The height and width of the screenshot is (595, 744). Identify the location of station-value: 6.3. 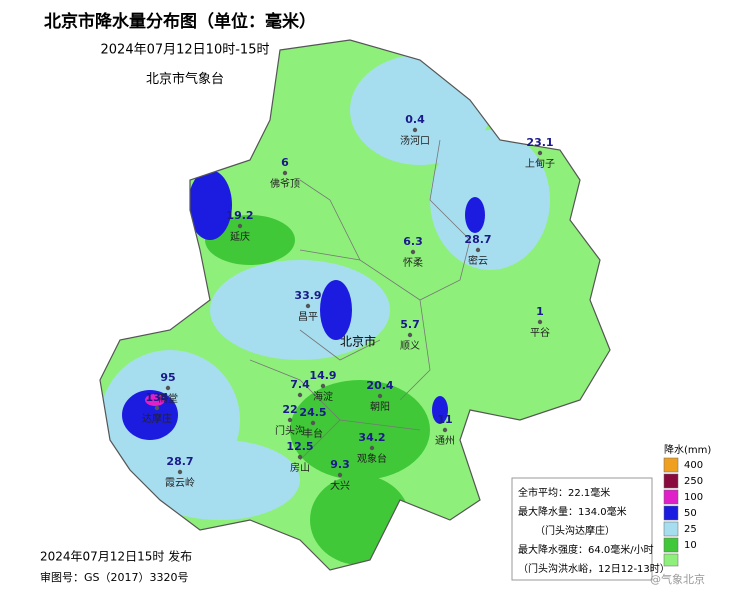
(413, 241).